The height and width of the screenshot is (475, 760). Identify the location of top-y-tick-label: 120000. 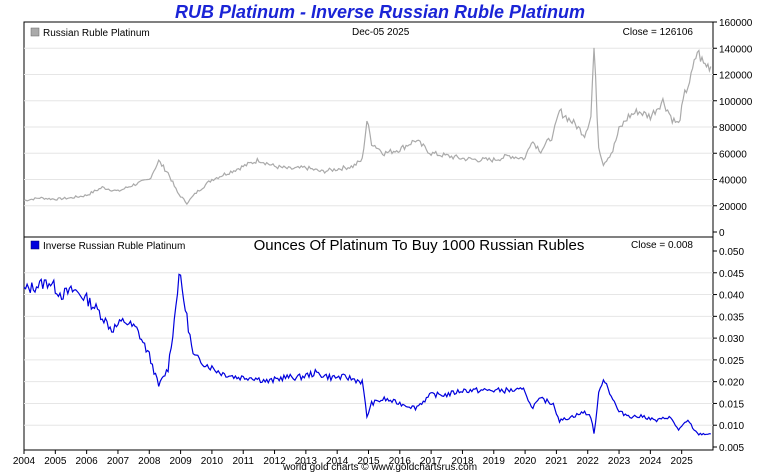
(736, 76).